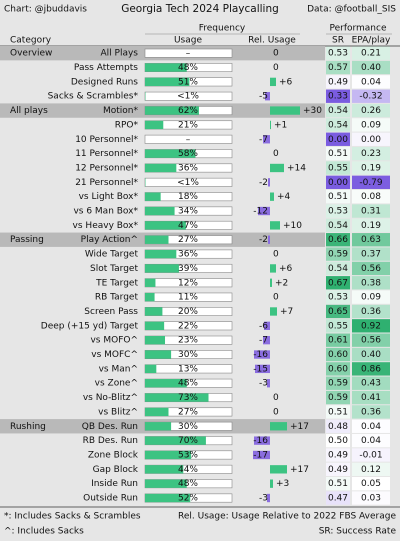  I want to click on group-label: Overview, so click(31, 54).